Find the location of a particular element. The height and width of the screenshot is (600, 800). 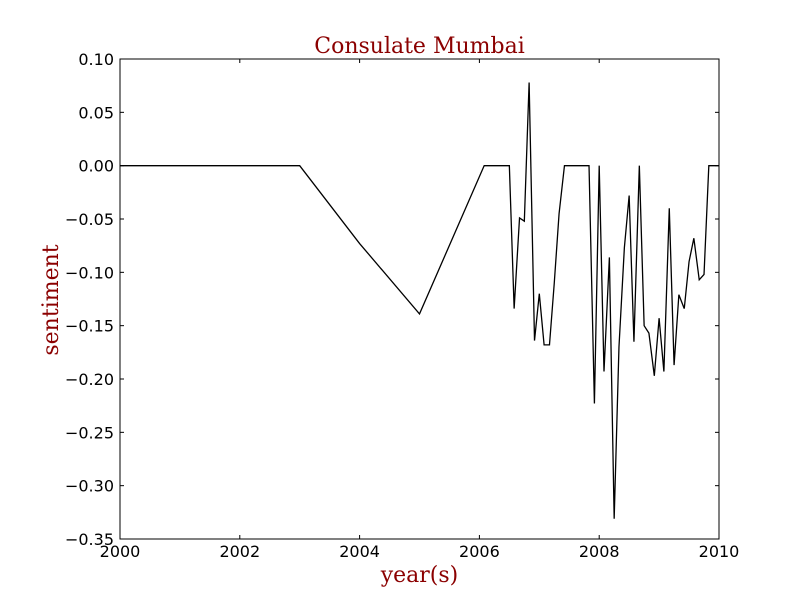

x-tick-label: 2008 is located at coordinates (599, 551).